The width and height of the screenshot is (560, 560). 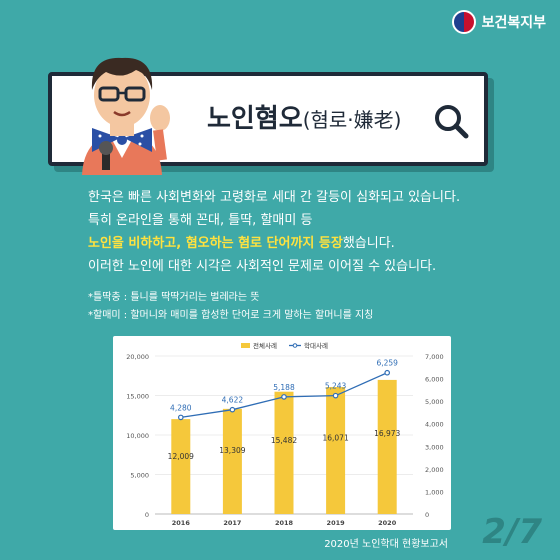 I want to click on bar-data-label: 12,009, so click(x=181, y=456).